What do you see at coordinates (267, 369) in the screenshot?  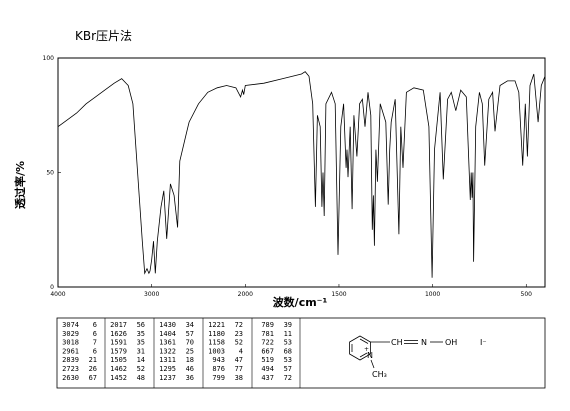 I see `peak-wavenumber: 494` at bounding box center [267, 369].